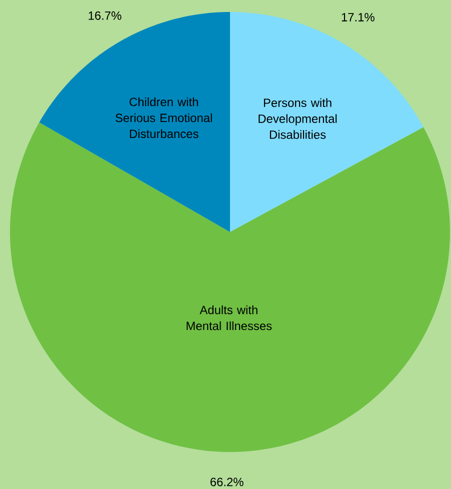 Image resolution: width=451 pixels, height=489 pixels. What do you see at coordinates (227, 482) in the screenshot?
I see `data-label: 66.2%` at bounding box center [227, 482].